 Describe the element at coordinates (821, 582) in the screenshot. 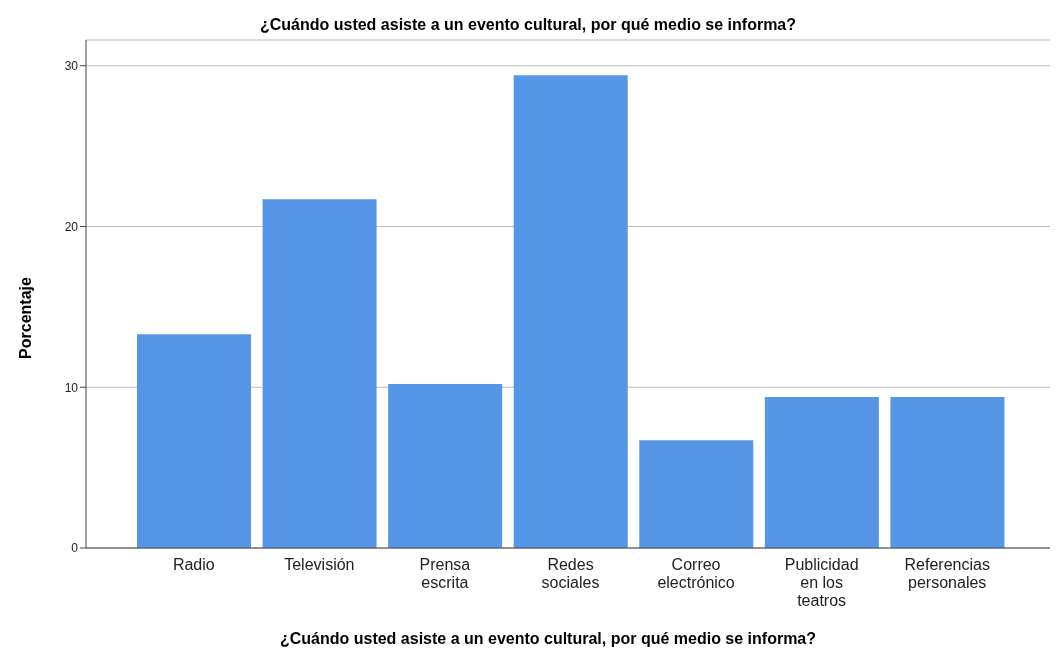

I see `x-tick-label: Publicidad en los teatros` at that location.